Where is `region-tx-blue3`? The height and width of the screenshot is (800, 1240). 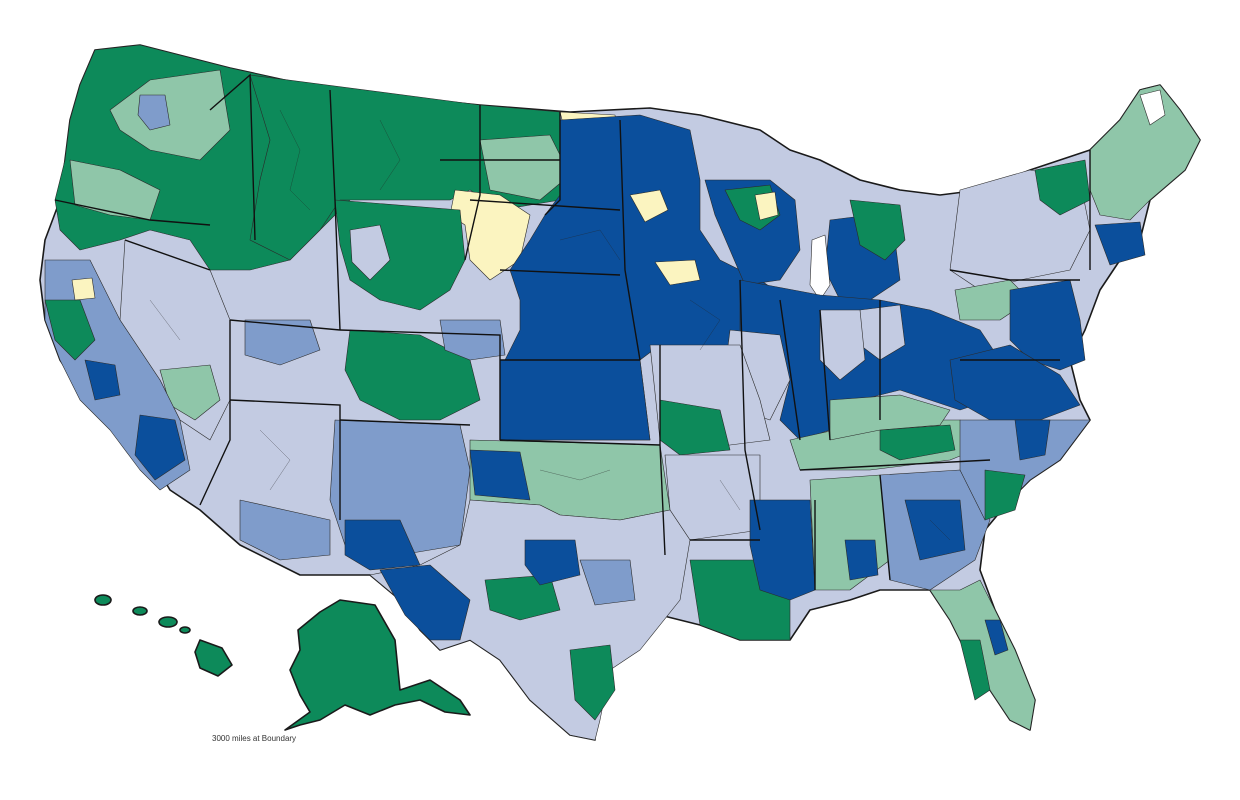 region-tx-blue3 is located at coordinates (607, 582).